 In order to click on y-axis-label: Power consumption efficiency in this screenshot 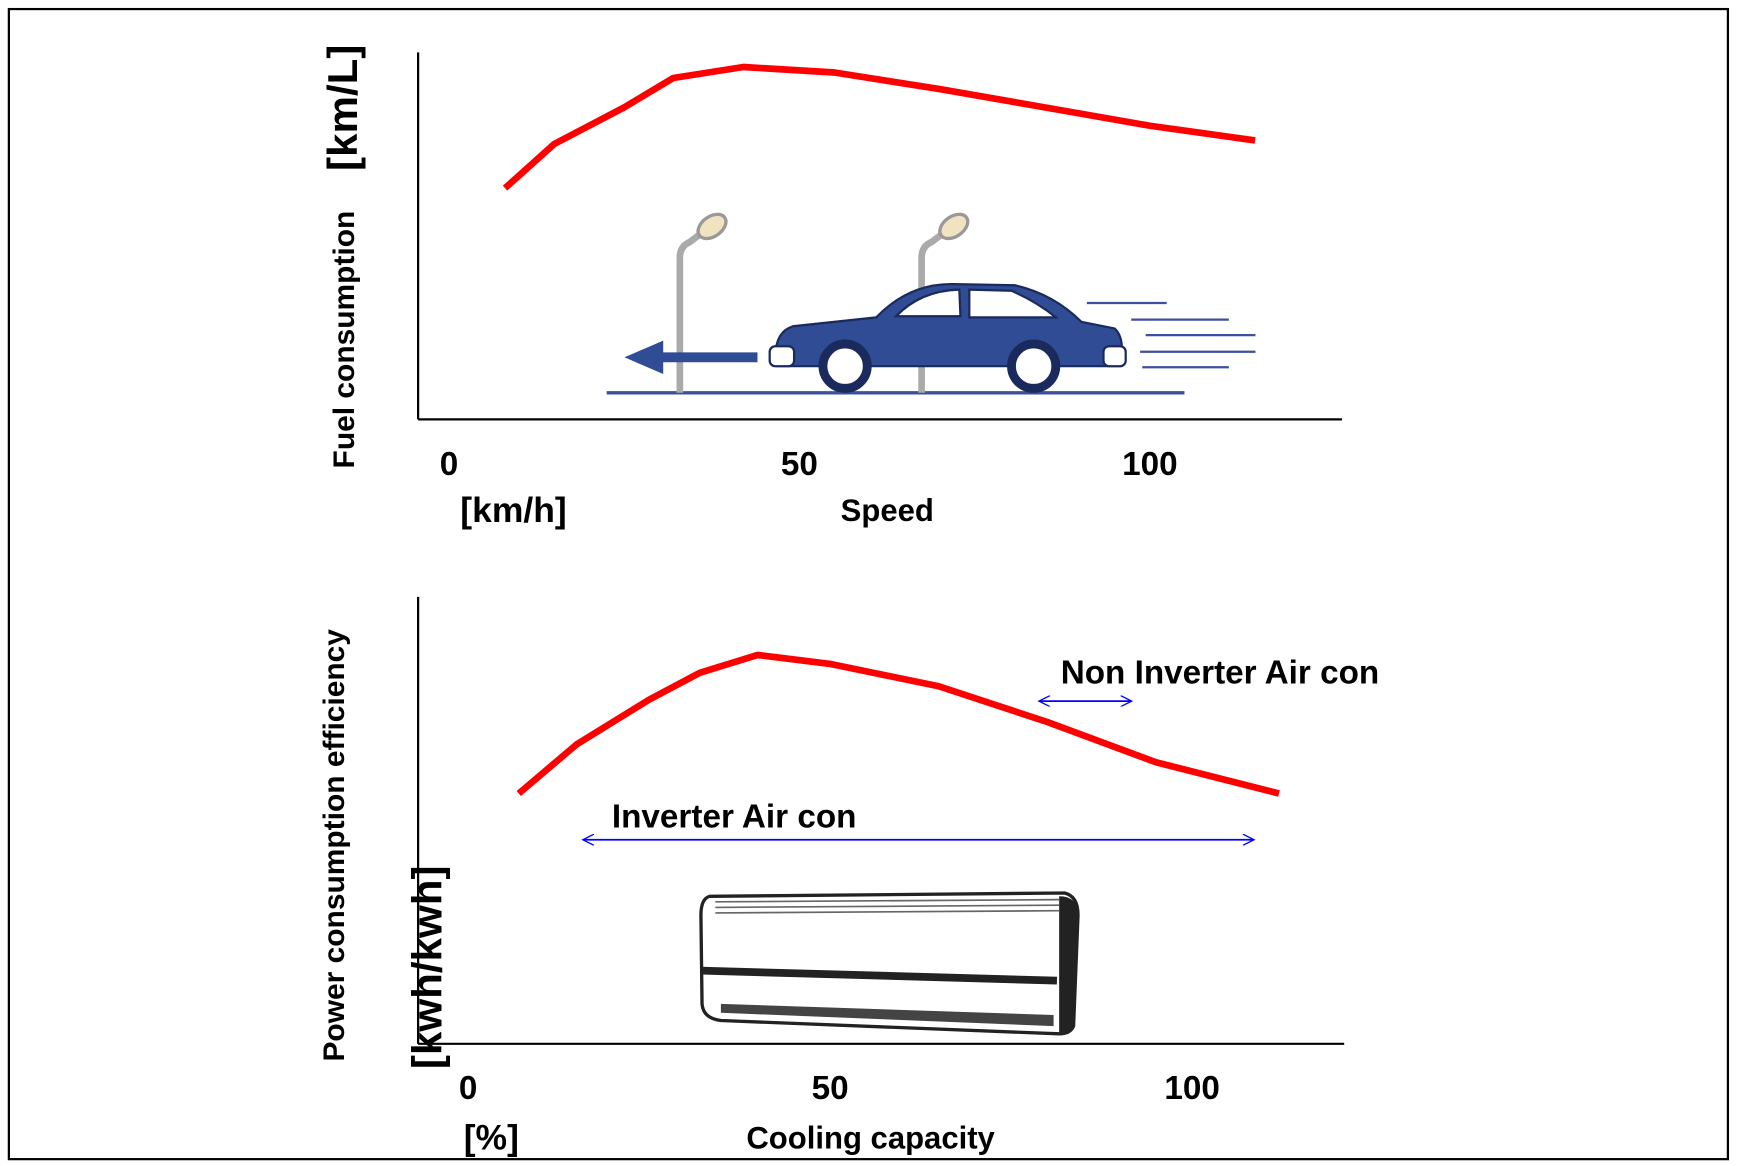, I will do `click(334, 845)`.